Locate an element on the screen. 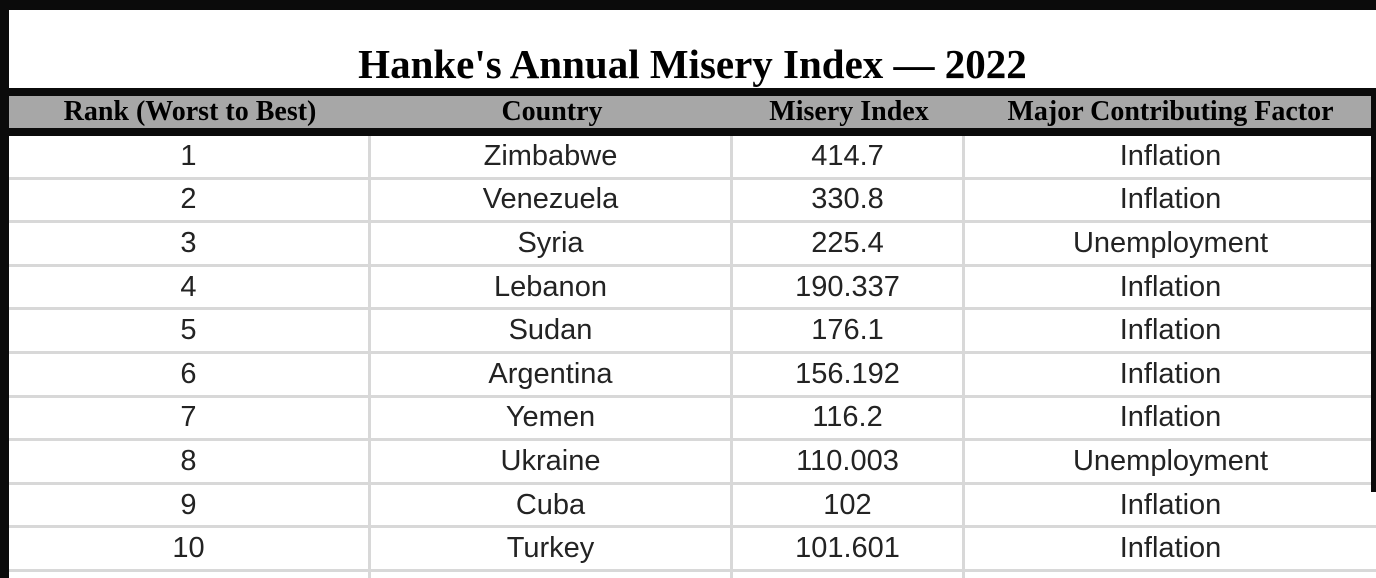 The height and width of the screenshot is (578, 1376). title-area: Hanke's Annual Misery Index — 2022 is located at coordinates (692, 49).